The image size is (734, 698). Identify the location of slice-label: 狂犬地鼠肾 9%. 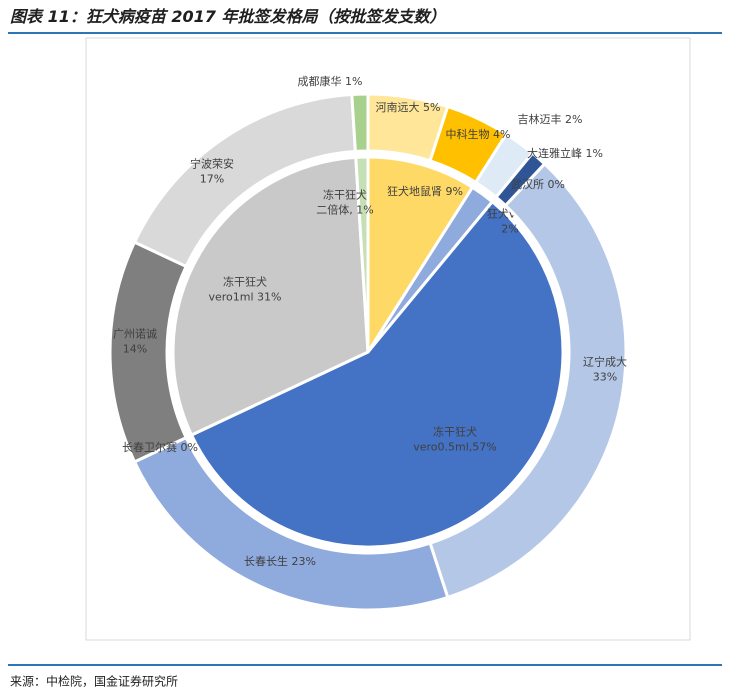
(425, 191).